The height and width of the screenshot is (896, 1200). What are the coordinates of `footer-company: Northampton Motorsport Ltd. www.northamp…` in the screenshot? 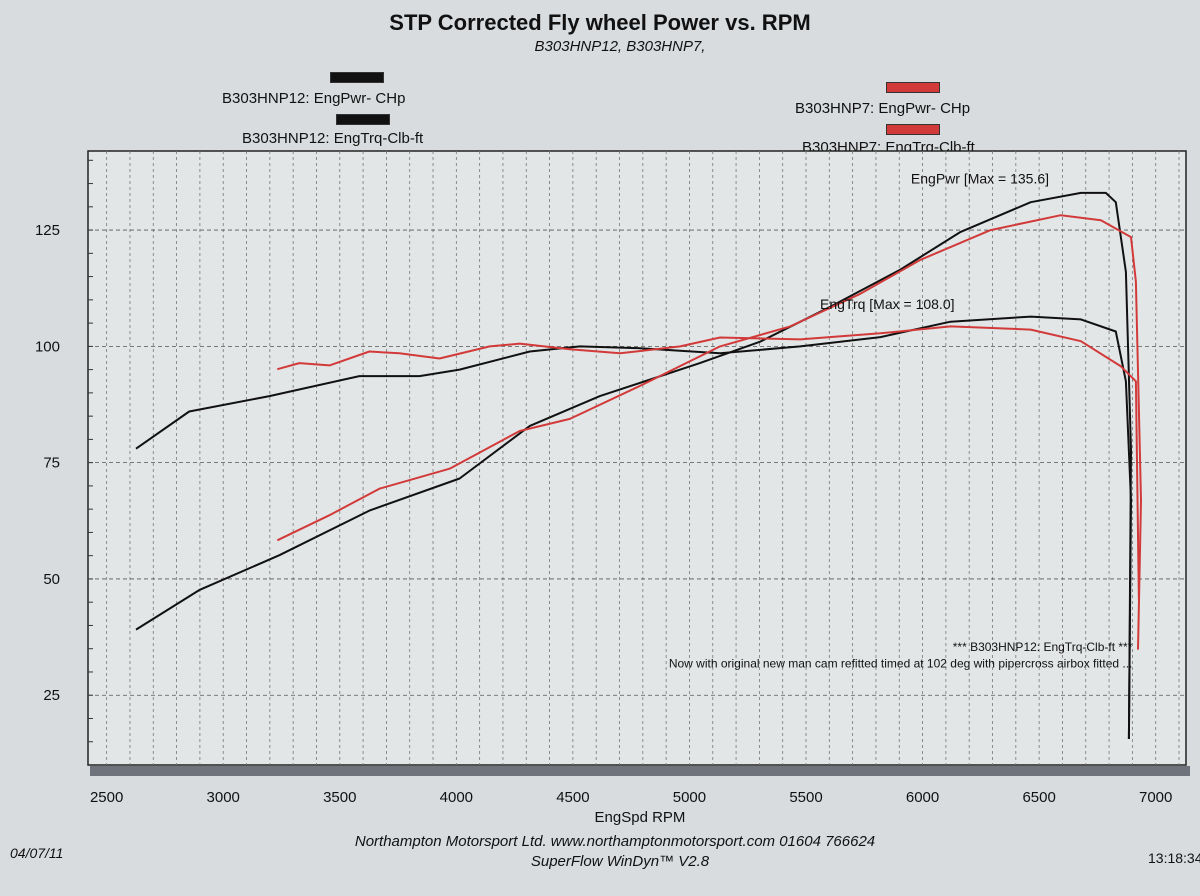 It's located at (615, 841).